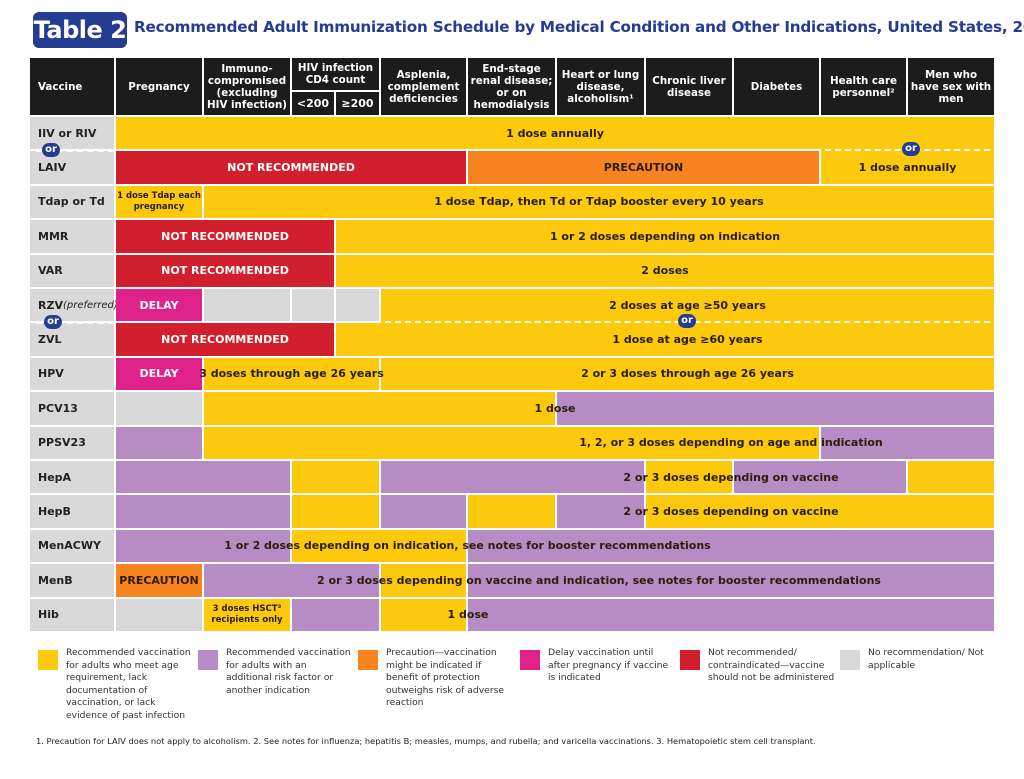 Image resolution: width=1024 pixels, height=779 pixels. I want to click on header-asplenia-complement-deficiencies: Asplenia, complement deficiencies, so click(423, 86).